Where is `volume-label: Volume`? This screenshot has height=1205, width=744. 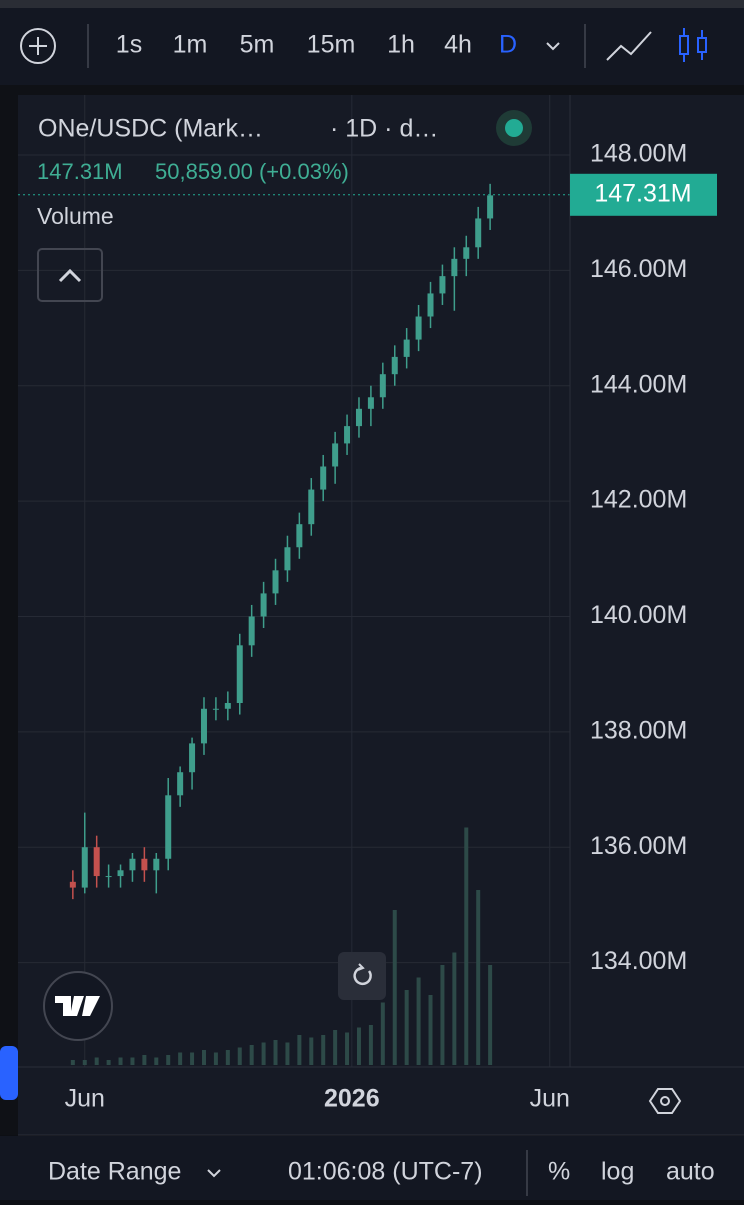 volume-label: Volume is located at coordinates (75, 216).